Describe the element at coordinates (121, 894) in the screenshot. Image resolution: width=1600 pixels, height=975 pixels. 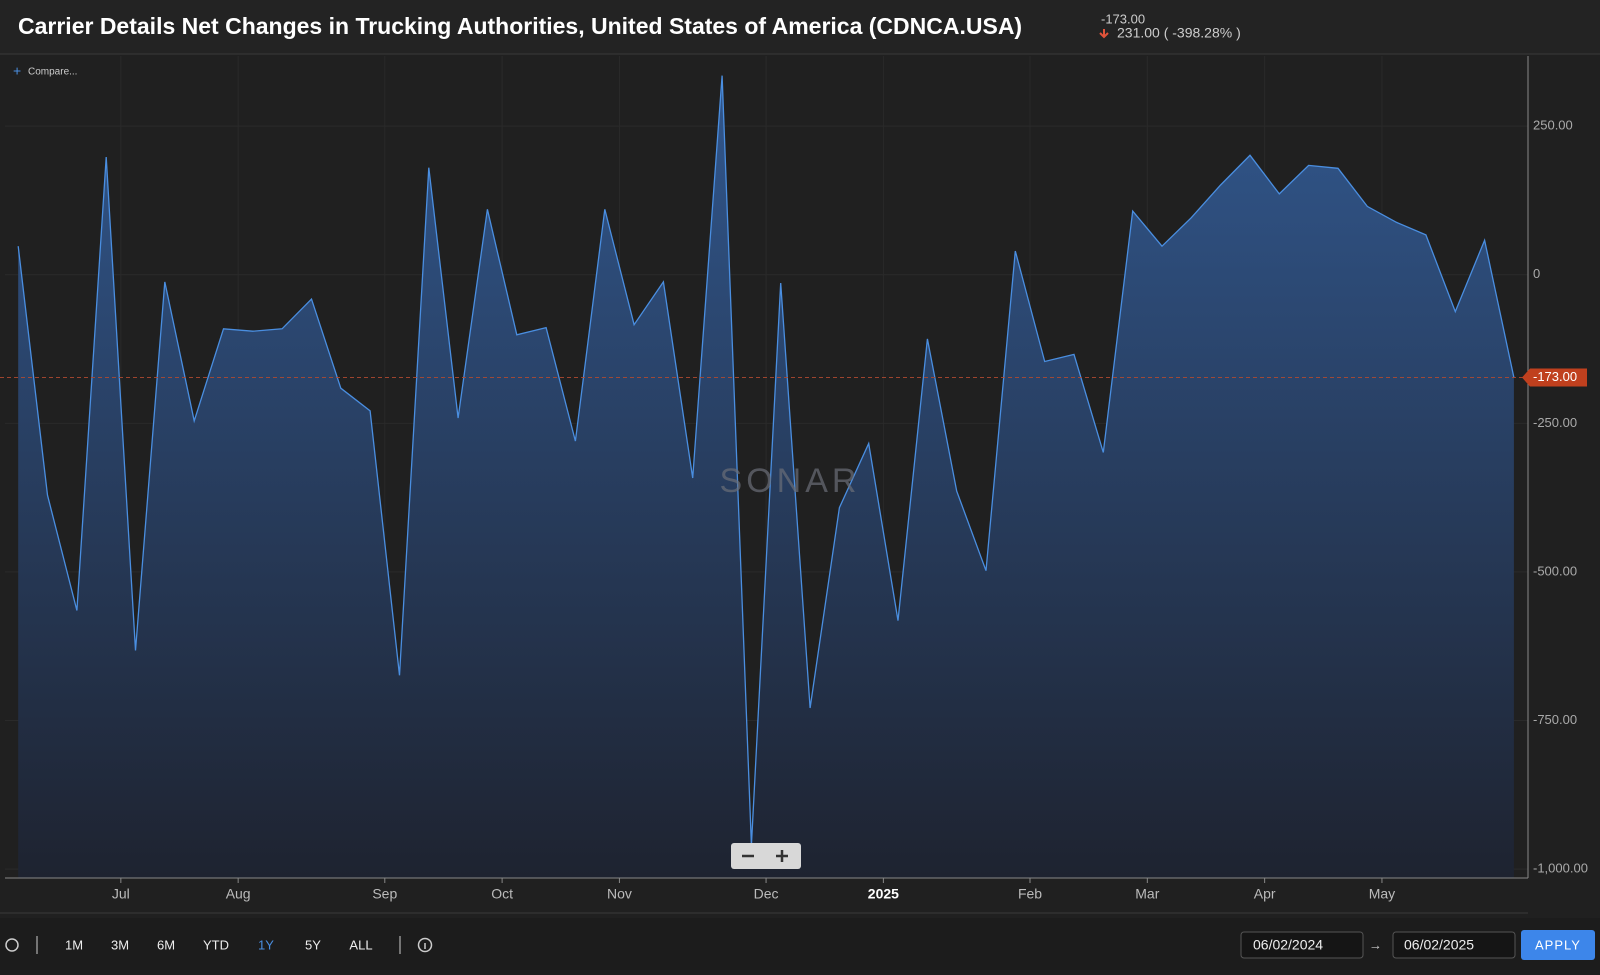
I see `x-tick-label: Jul` at that location.